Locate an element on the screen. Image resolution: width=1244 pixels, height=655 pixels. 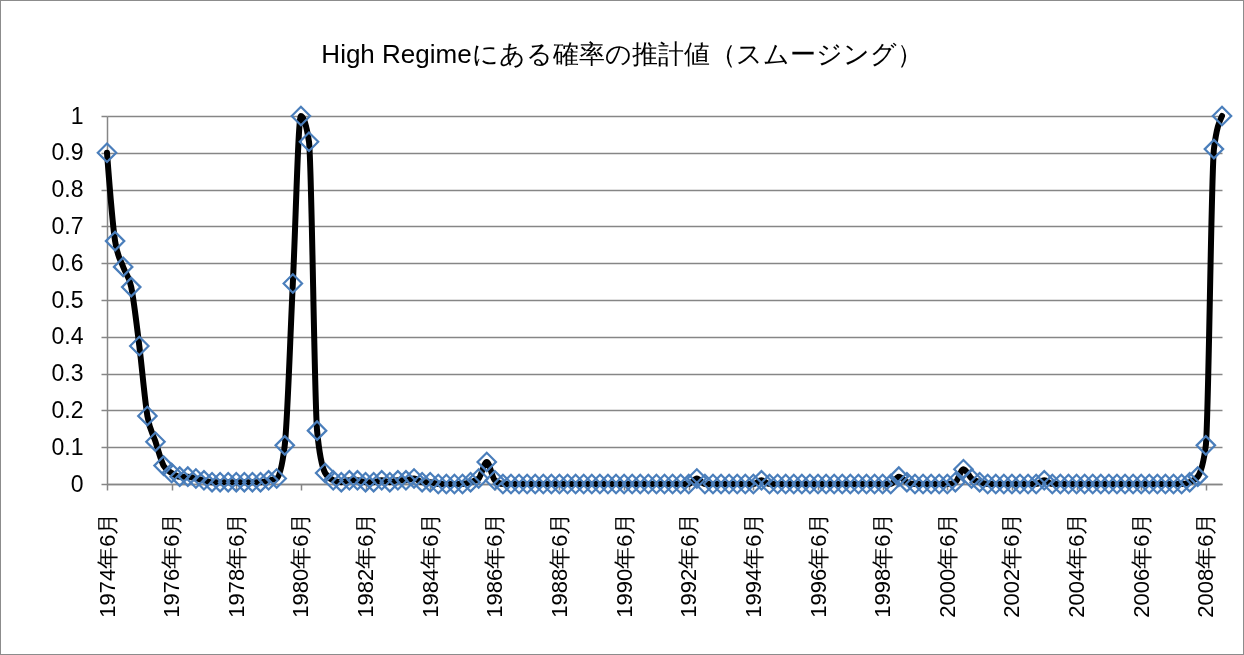
y-tick-label: 0.5 is located at coordinates (67, 299).